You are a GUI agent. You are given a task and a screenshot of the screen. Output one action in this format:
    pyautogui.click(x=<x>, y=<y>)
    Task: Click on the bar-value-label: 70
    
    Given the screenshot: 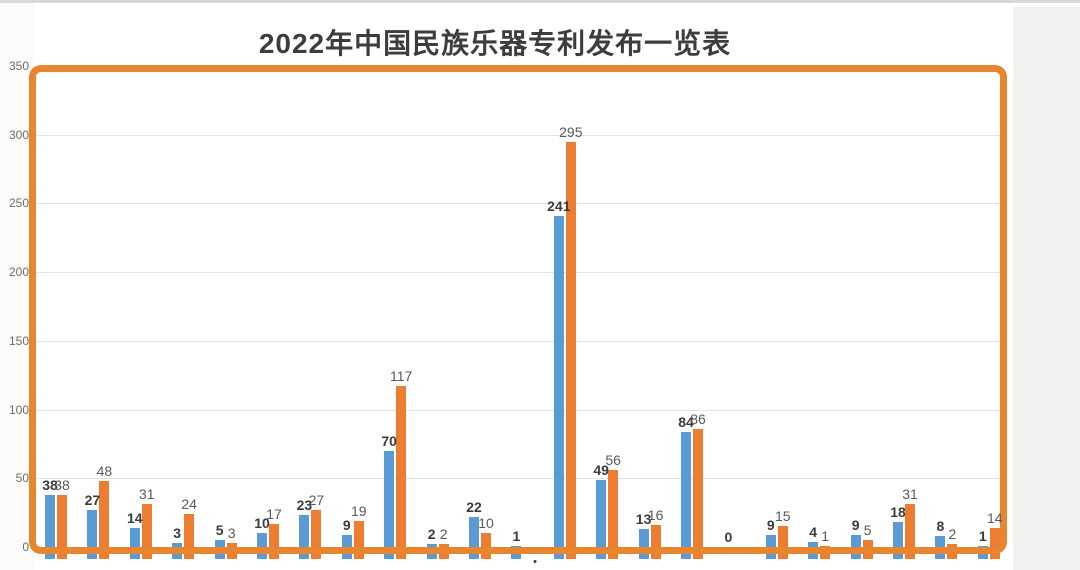 What is the action you would take?
    pyautogui.click(x=389, y=440)
    